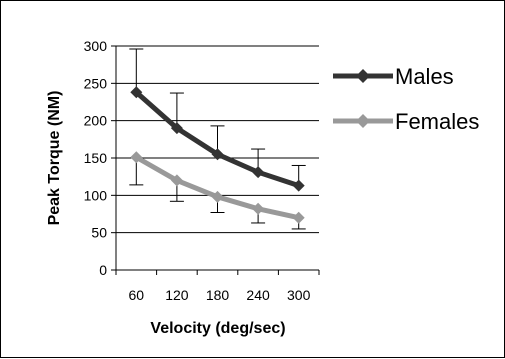  What do you see at coordinates (103, 270) in the screenshot?
I see `y-tick-label: 0` at bounding box center [103, 270].